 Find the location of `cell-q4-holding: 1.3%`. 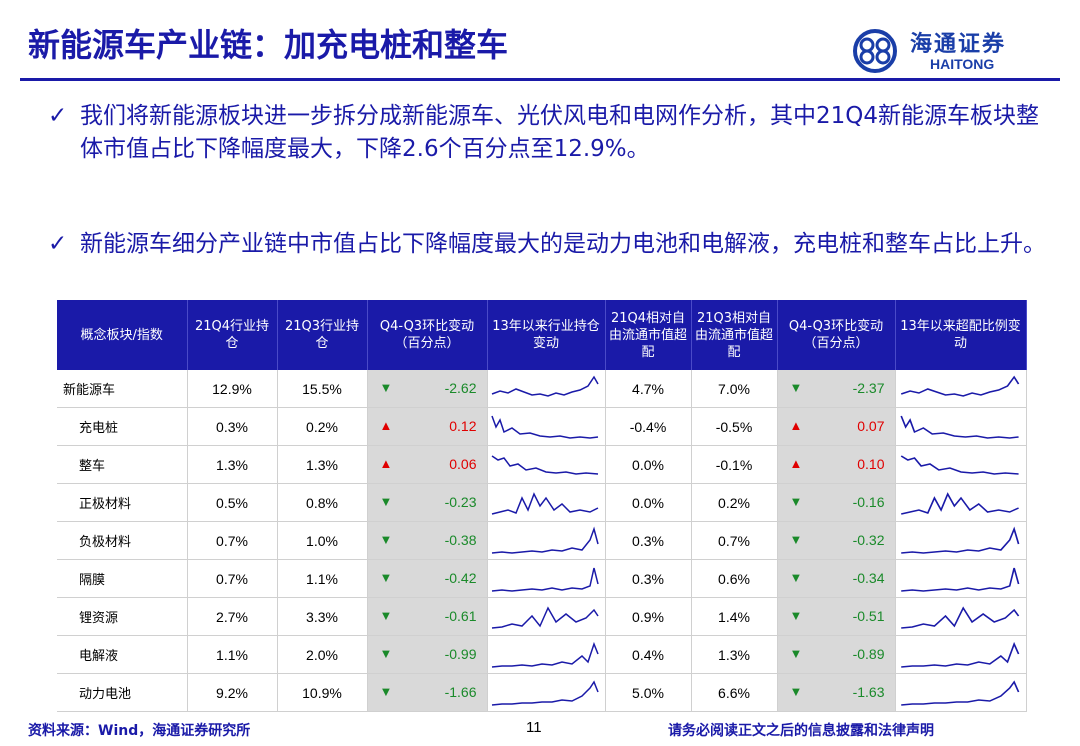

cell-q4-holding: 1.3% is located at coordinates (232, 464).